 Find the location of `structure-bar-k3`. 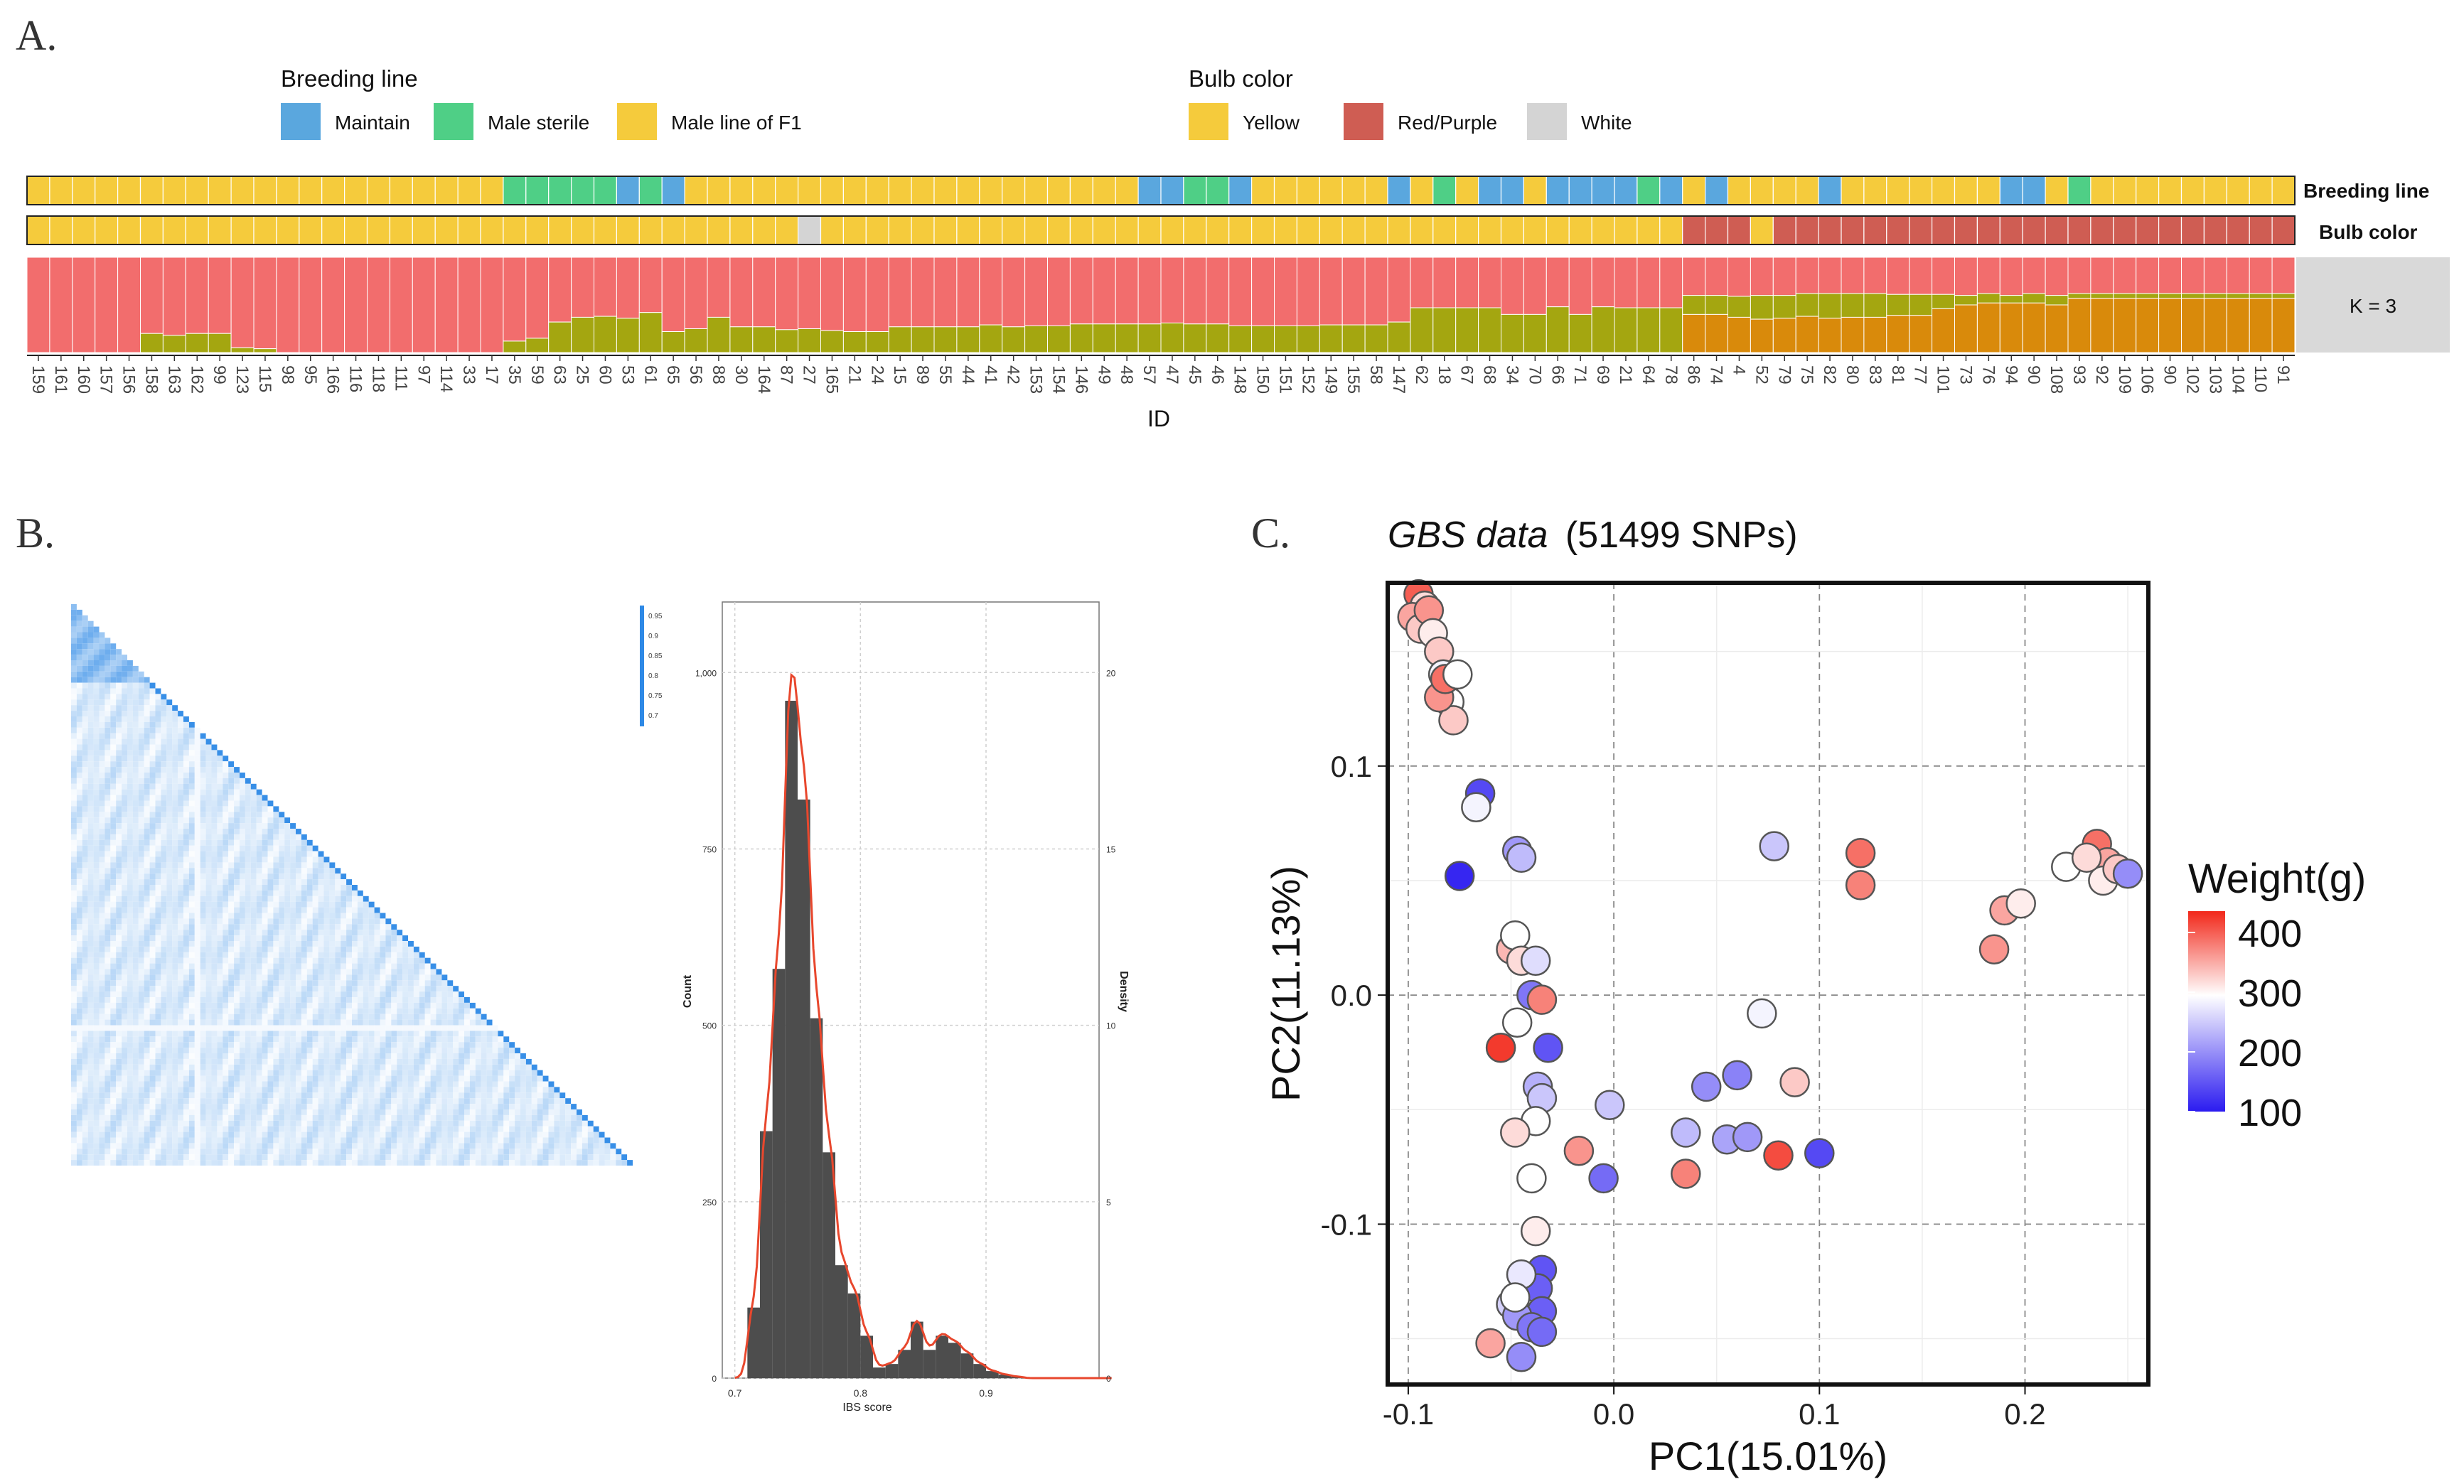

structure-bar-k3 is located at coordinates (2148, 326).